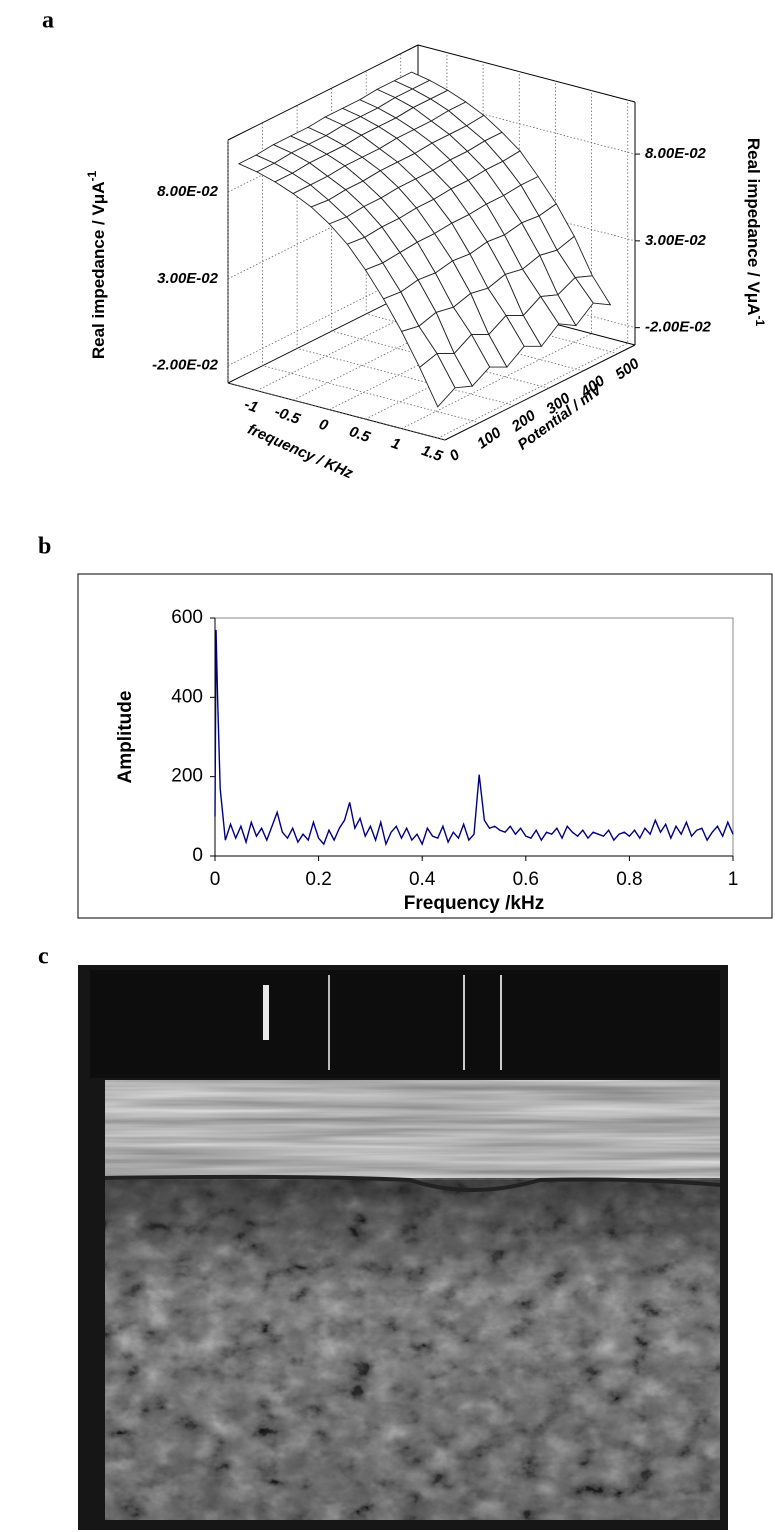 This screenshot has width=775, height=1532. What do you see at coordinates (540, 392) in the screenshot?
I see `floor-edge` at bounding box center [540, 392].